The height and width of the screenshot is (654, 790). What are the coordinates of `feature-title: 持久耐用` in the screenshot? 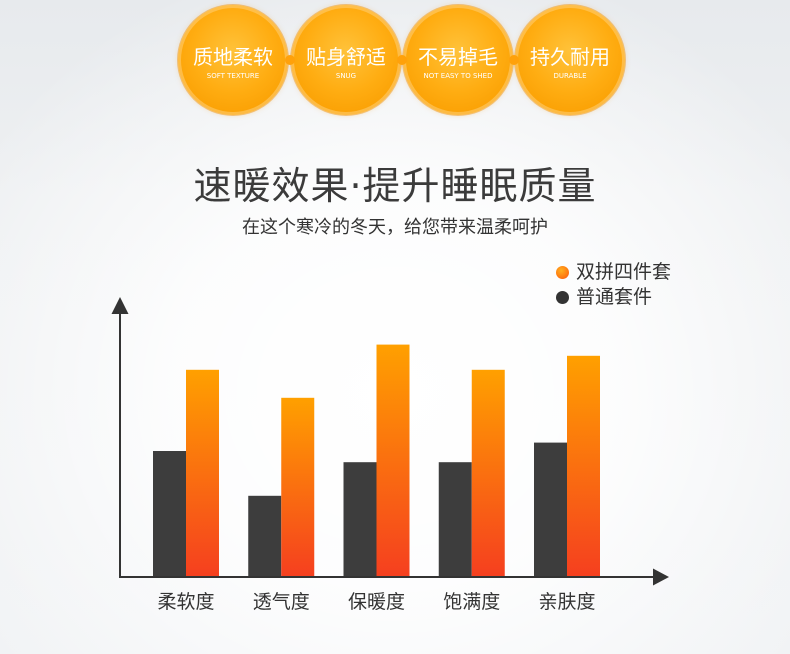 It's located at (570, 57).